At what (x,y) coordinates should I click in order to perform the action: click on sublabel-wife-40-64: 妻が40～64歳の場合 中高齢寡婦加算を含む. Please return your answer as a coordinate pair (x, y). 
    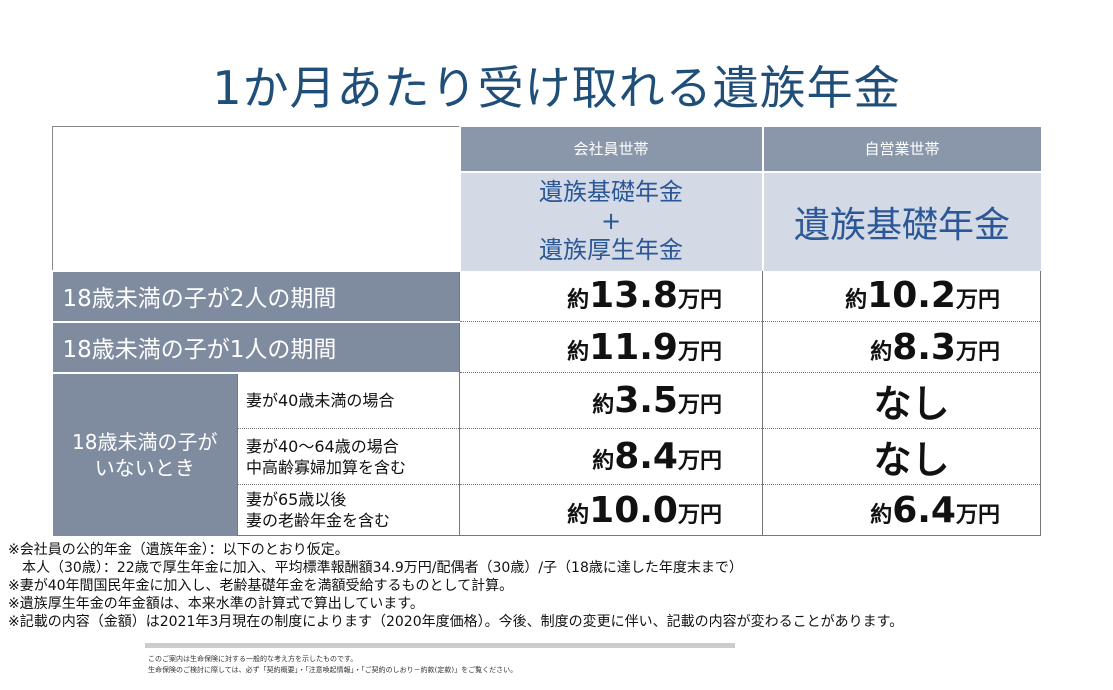
    Looking at the image, I should click on (348, 456).